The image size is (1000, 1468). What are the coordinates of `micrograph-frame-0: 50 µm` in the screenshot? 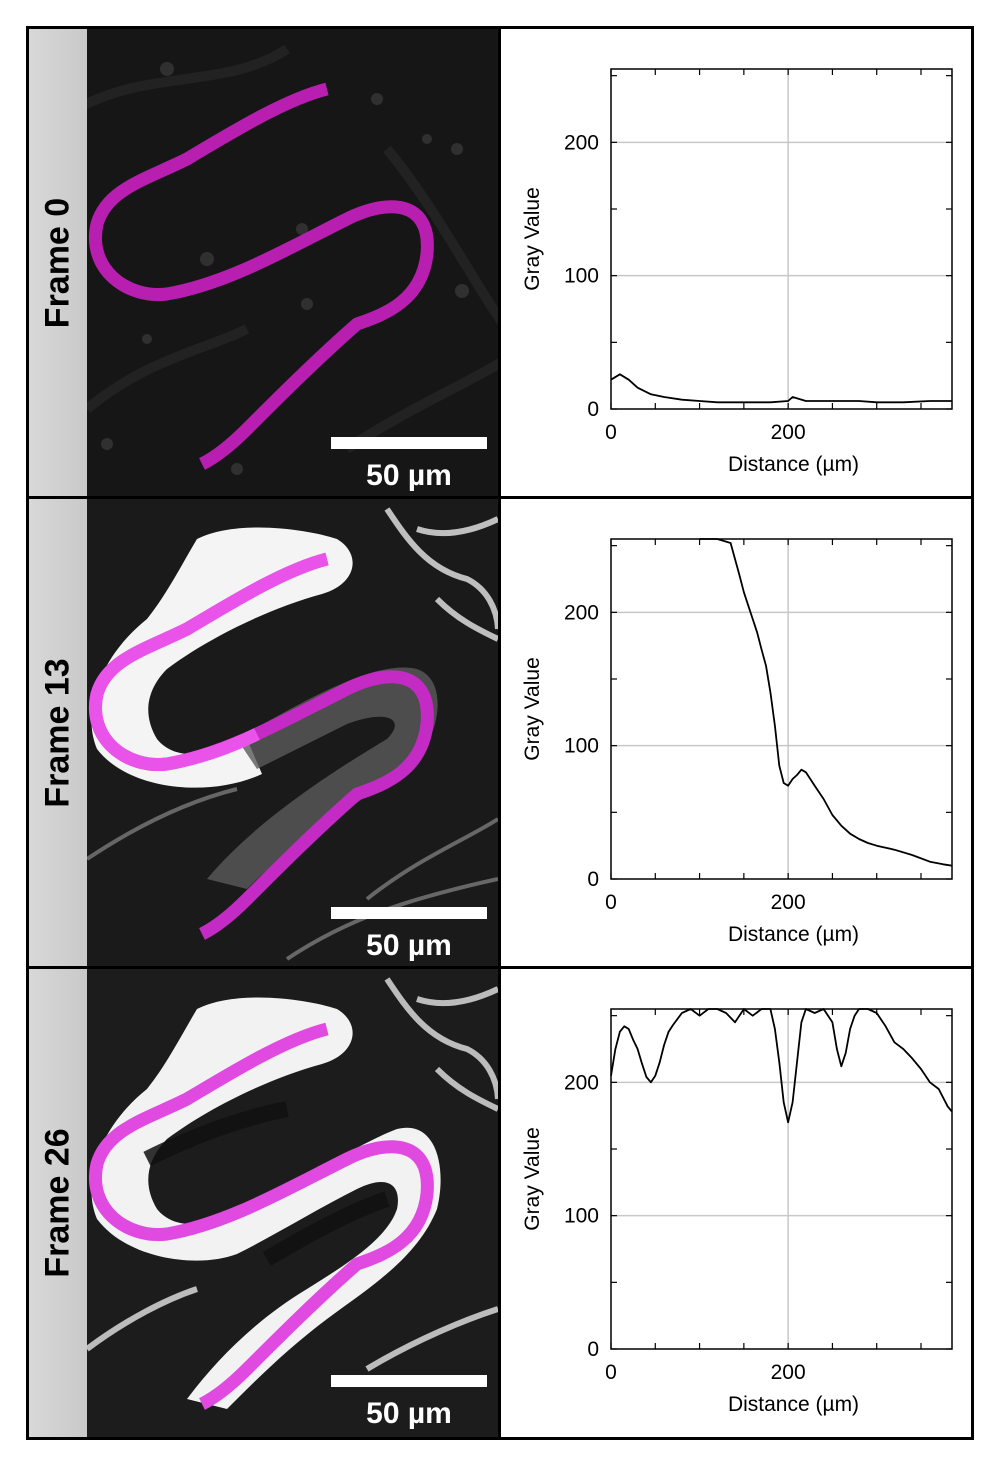 It's located at (294, 262).